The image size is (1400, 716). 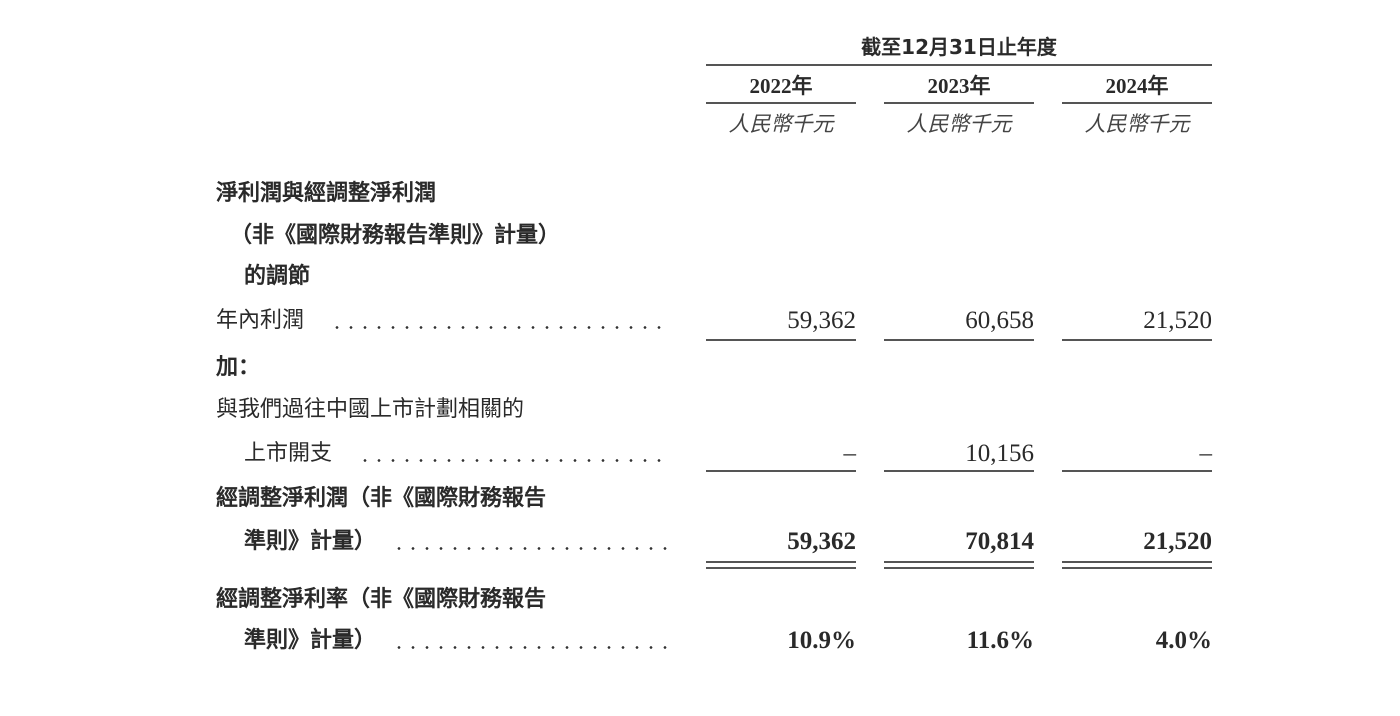 What do you see at coordinates (1137, 86) in the screenshot?
I see `year-2024: 2024年` at bounding box center [1137, 86].